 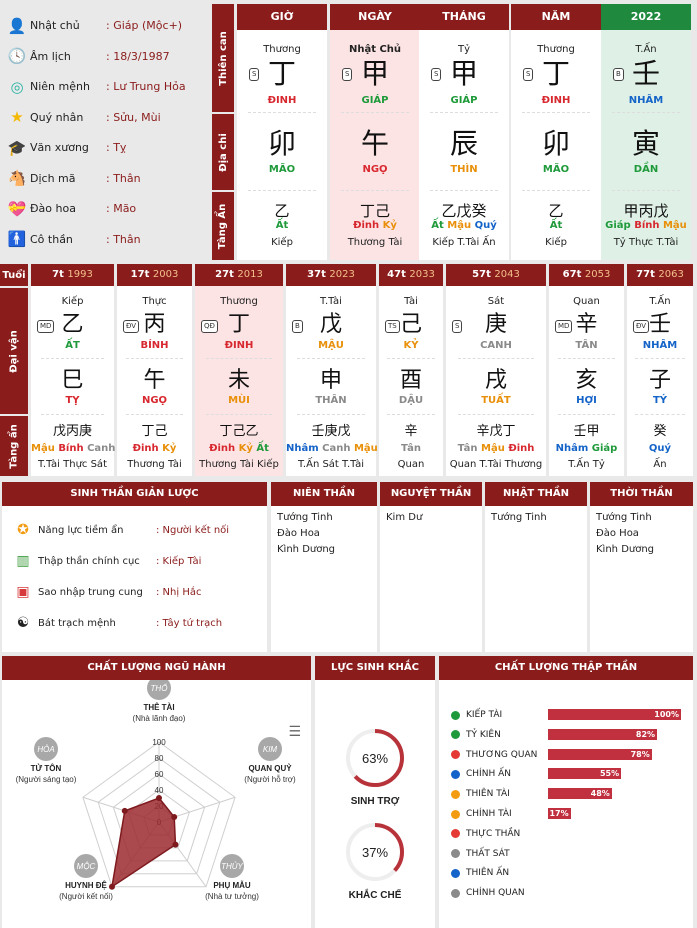 I want to click on dai-van-hidden-names: Tân Mậu Đinh, so click(x=496, y=448).